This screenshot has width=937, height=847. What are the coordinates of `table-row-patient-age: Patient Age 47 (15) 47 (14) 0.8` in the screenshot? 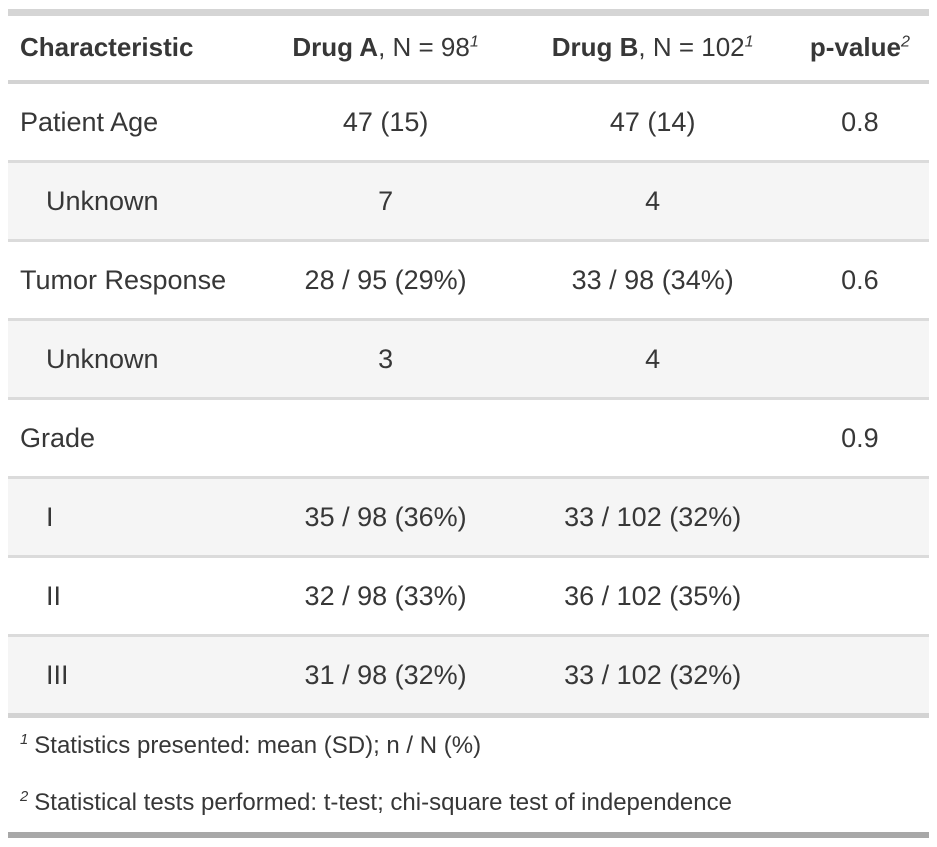 It's located at (468, 122).